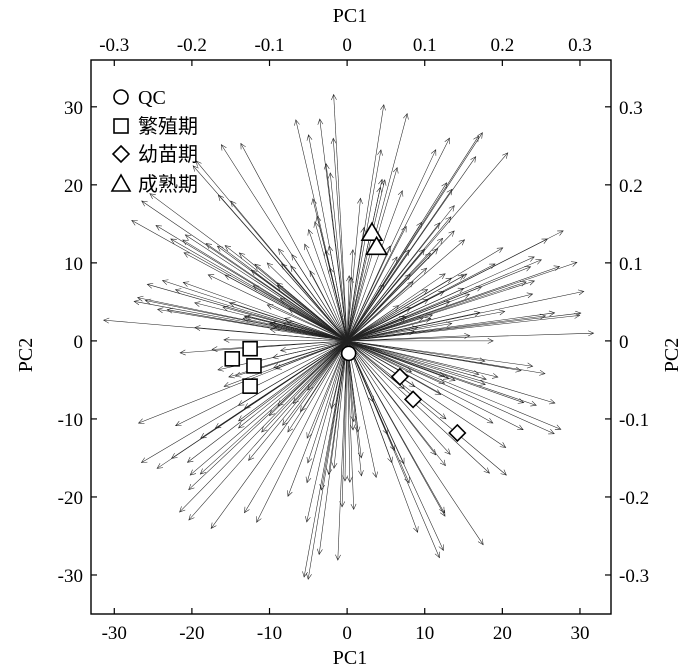 Image resolution: width=700 pixels, height=669 pixels. What do you see at coordinates (424, 633) in the screenshot?
I see `bottom-tick-label: 10` at bounding box center [424, 633].